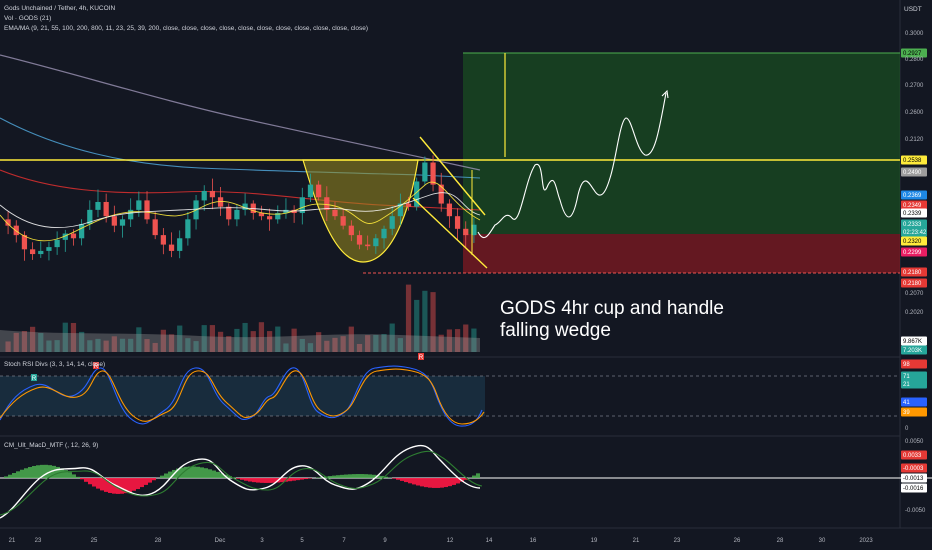 The height and width of the screenshot is (550, 932). I want to click on price-tick: 0.2070, so click(914, 294).